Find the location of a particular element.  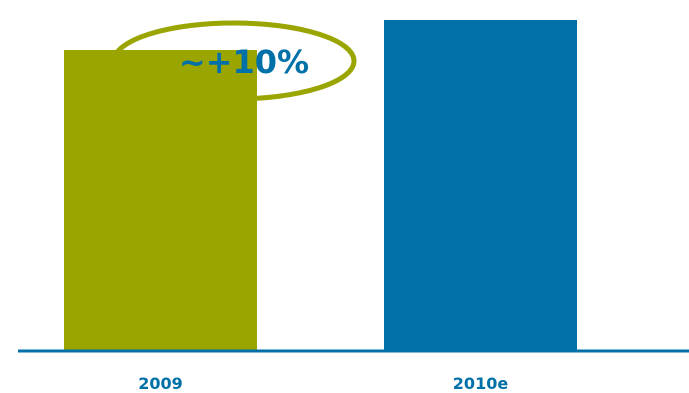

annotation-text: ~+10% is located at coordinates (244, 62).